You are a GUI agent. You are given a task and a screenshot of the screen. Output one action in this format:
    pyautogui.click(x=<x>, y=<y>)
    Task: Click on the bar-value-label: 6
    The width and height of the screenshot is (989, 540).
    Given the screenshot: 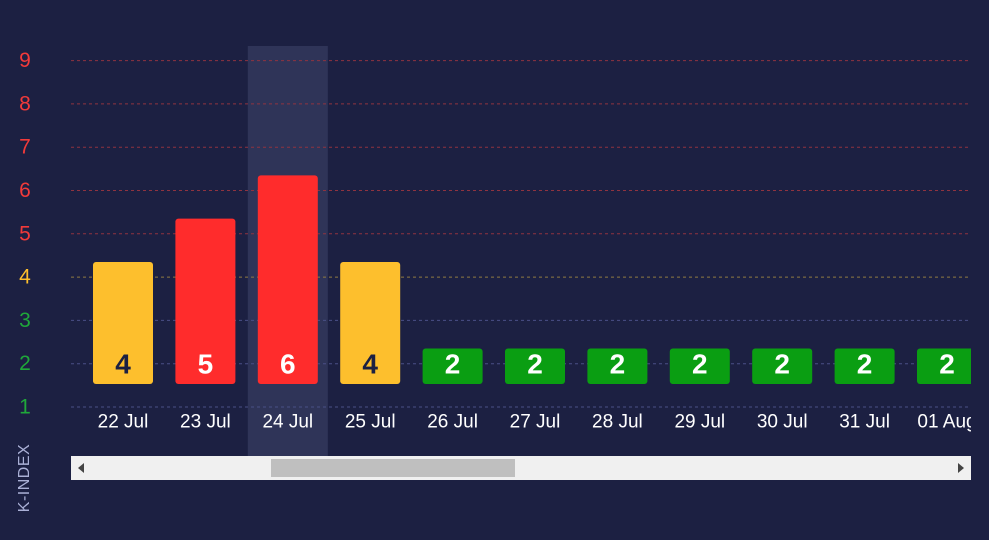 What is the action you would take?
    pyautogui.click(x=288, y=364)
    